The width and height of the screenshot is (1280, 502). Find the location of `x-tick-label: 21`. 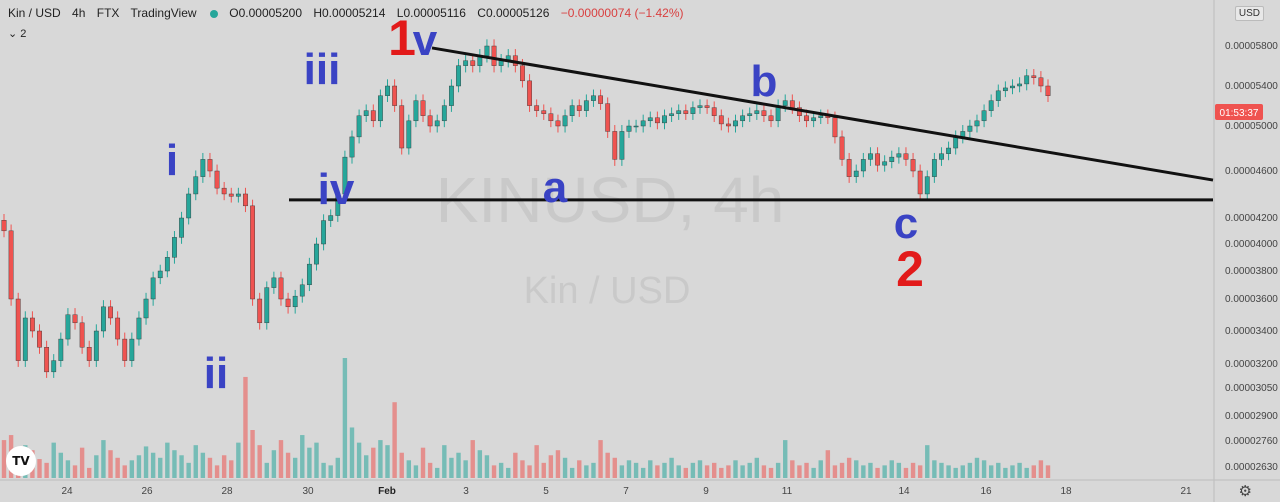

x-tick-label: 21 is located at coordinates (1186, 491).